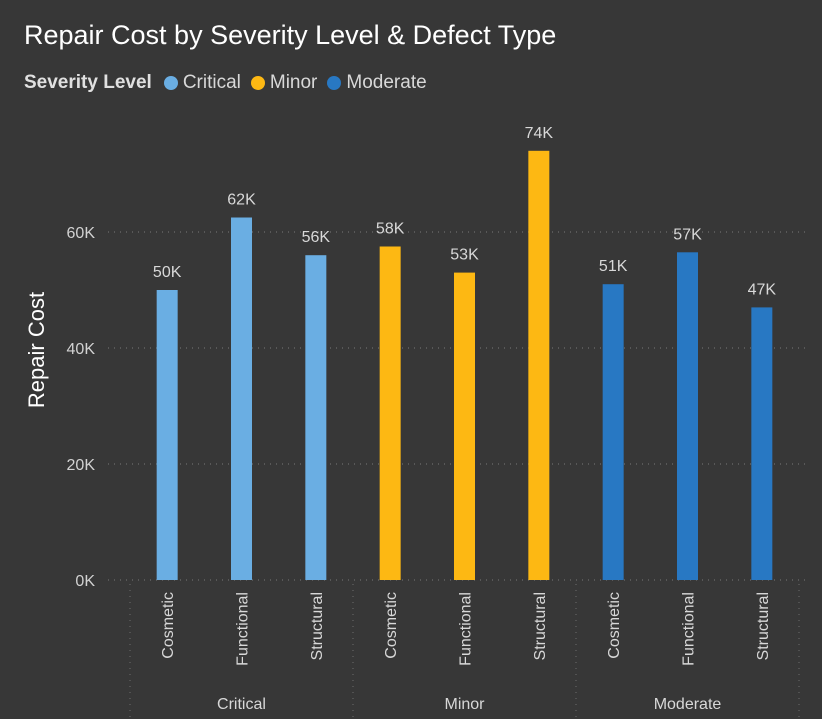  I want to click on data-label: 47K, so click(762, 289).